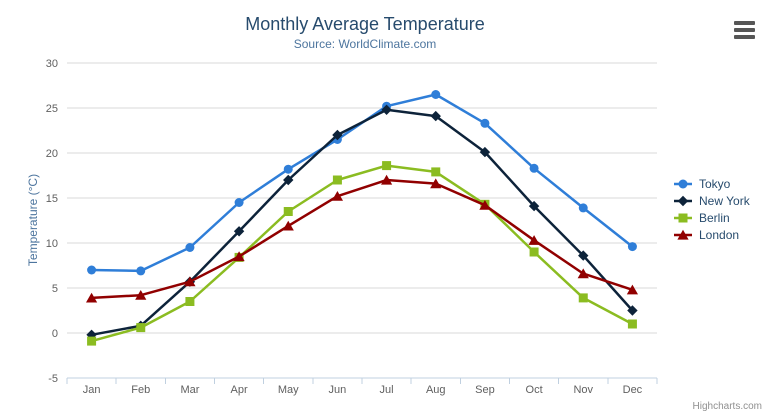  Describe the element at coordinates (724, 200) in the screenshot. I see `legend-label: New York` at that location.